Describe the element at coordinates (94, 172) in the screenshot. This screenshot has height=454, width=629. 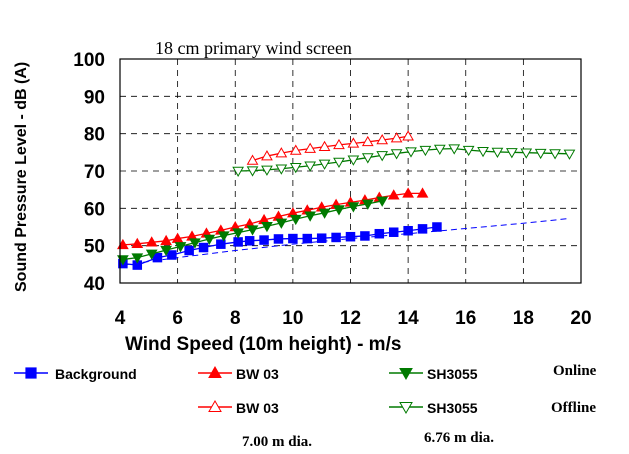
I see `y-tick-label: 70` at that location.